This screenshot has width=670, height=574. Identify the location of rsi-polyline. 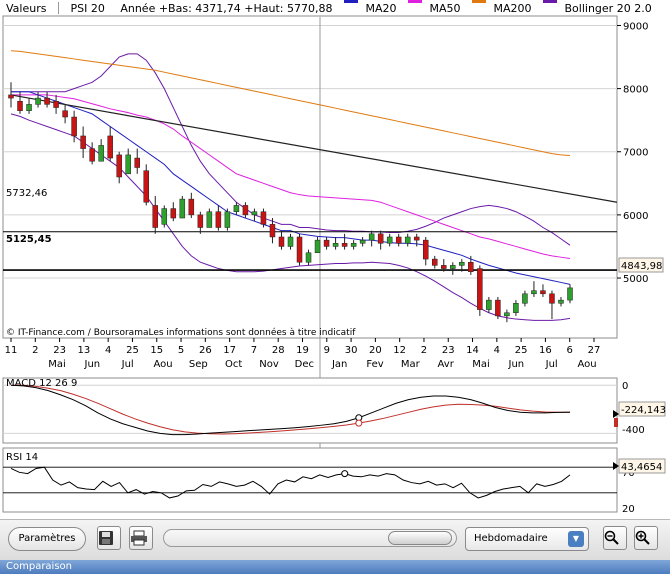
(290, 482).